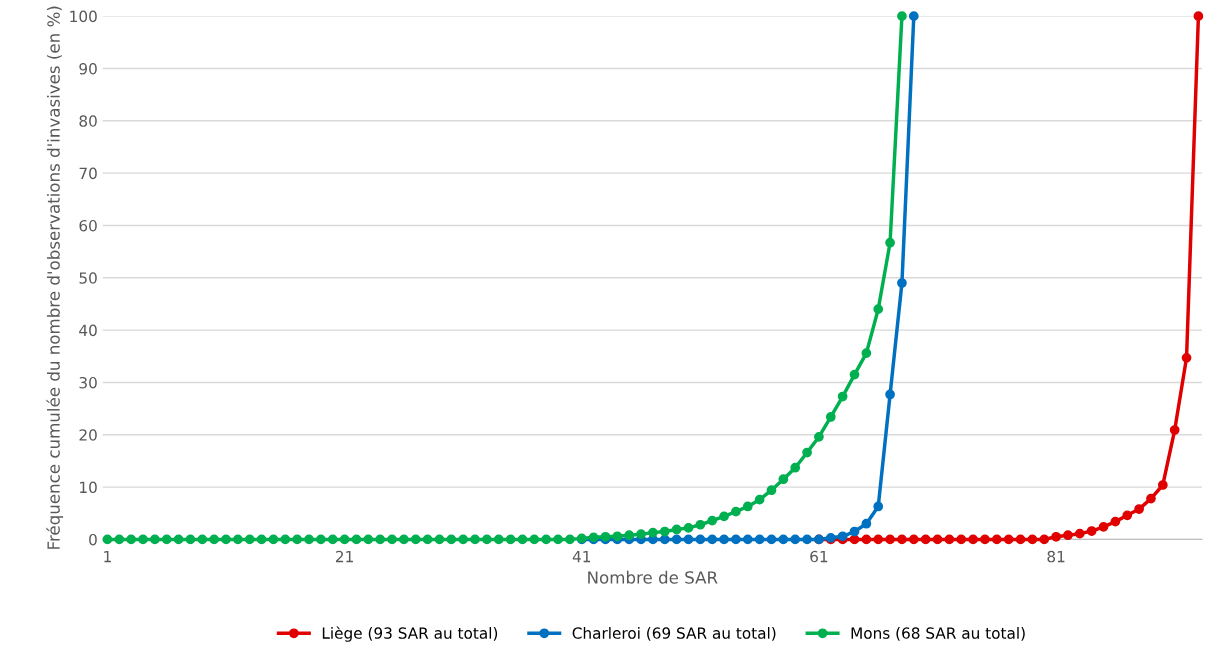  I want to click on y-tick-label: 20, so click(88, 435).